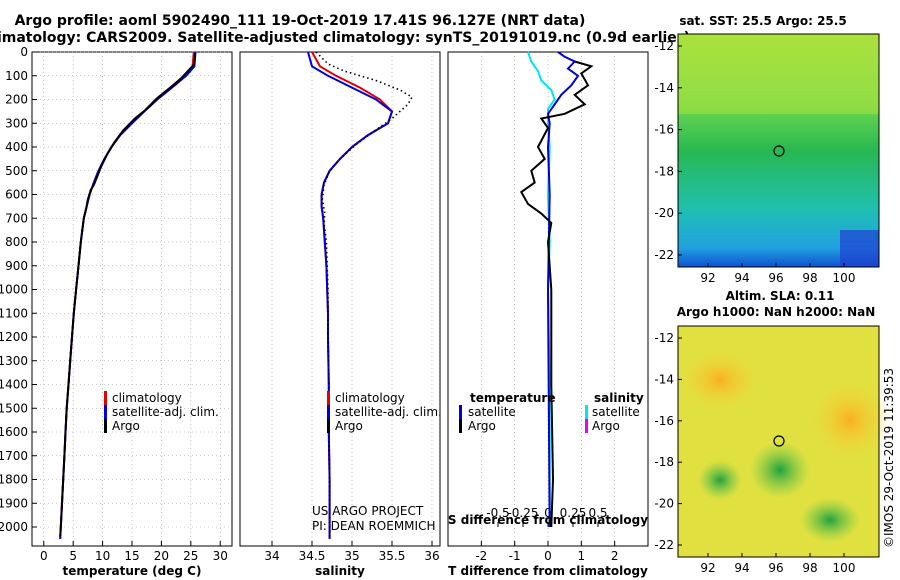 Image resolution: width=900 pixels, height=580 pixels. Describe the element at coordinates (73, 556) in the screenshot. I see `x-tick-label: 5` at that location.